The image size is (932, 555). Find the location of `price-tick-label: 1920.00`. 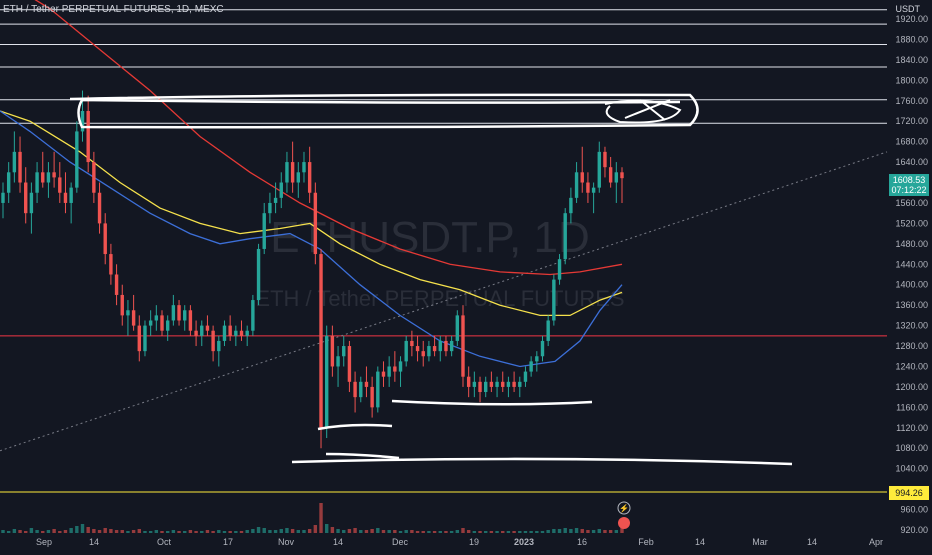

price-tick-label: 1920.00 is located at coordinates (911, 19).